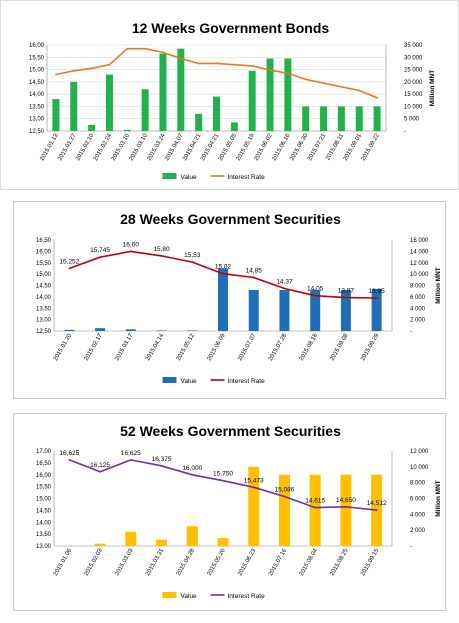  Describe the element at coordinates (418, 298) in the screenshot. I see `right-axis-tick: 6 000` at that location.